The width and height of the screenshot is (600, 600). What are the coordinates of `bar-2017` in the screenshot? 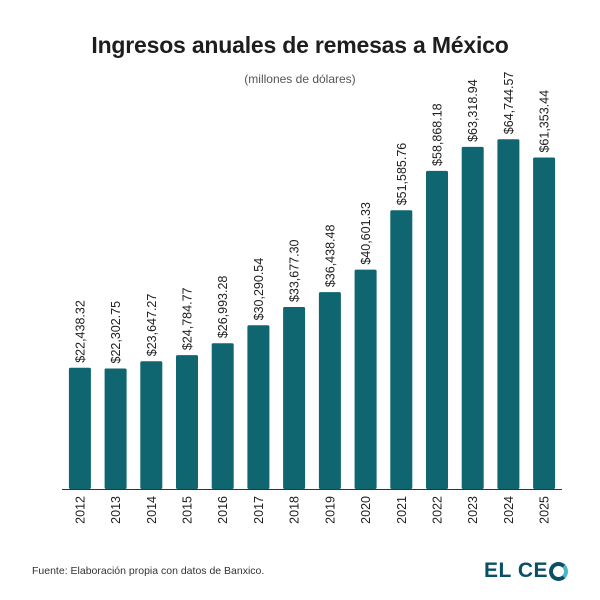 It's located at (258, 407).